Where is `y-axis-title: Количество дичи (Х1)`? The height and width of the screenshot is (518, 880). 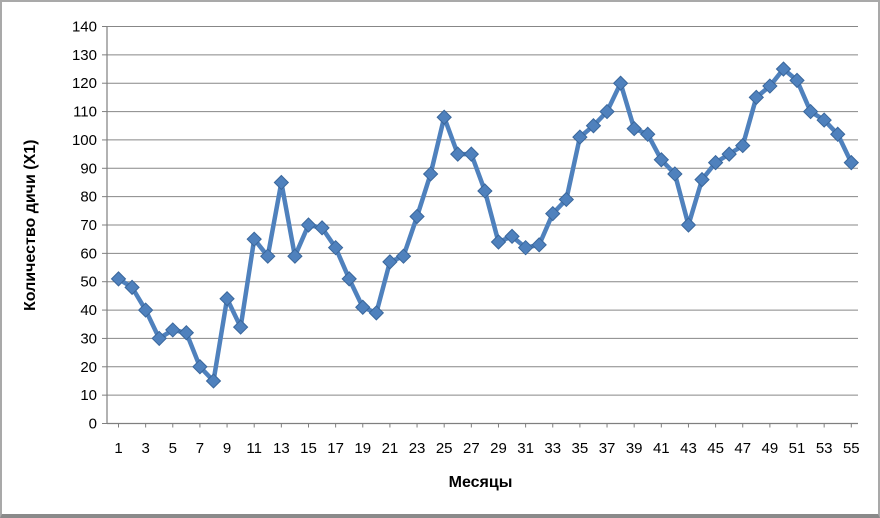
y-axis-title: Количество дичи (Х1) is located at coordinates (30, 225).